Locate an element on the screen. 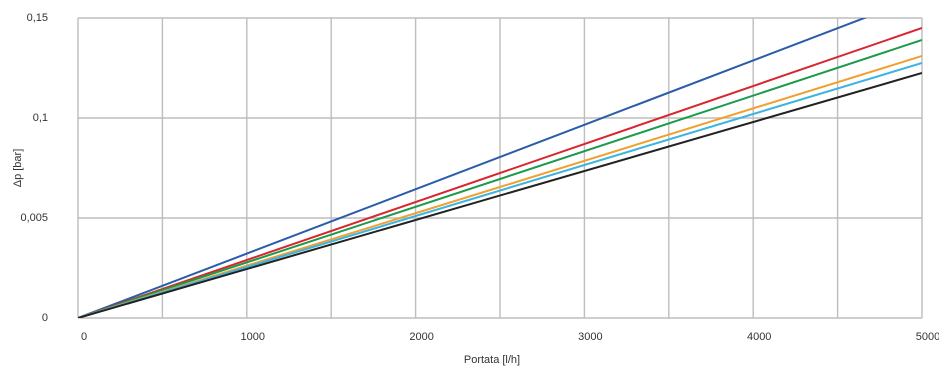  y-tick-label: 0,15 is located at coordinates (37, 18).